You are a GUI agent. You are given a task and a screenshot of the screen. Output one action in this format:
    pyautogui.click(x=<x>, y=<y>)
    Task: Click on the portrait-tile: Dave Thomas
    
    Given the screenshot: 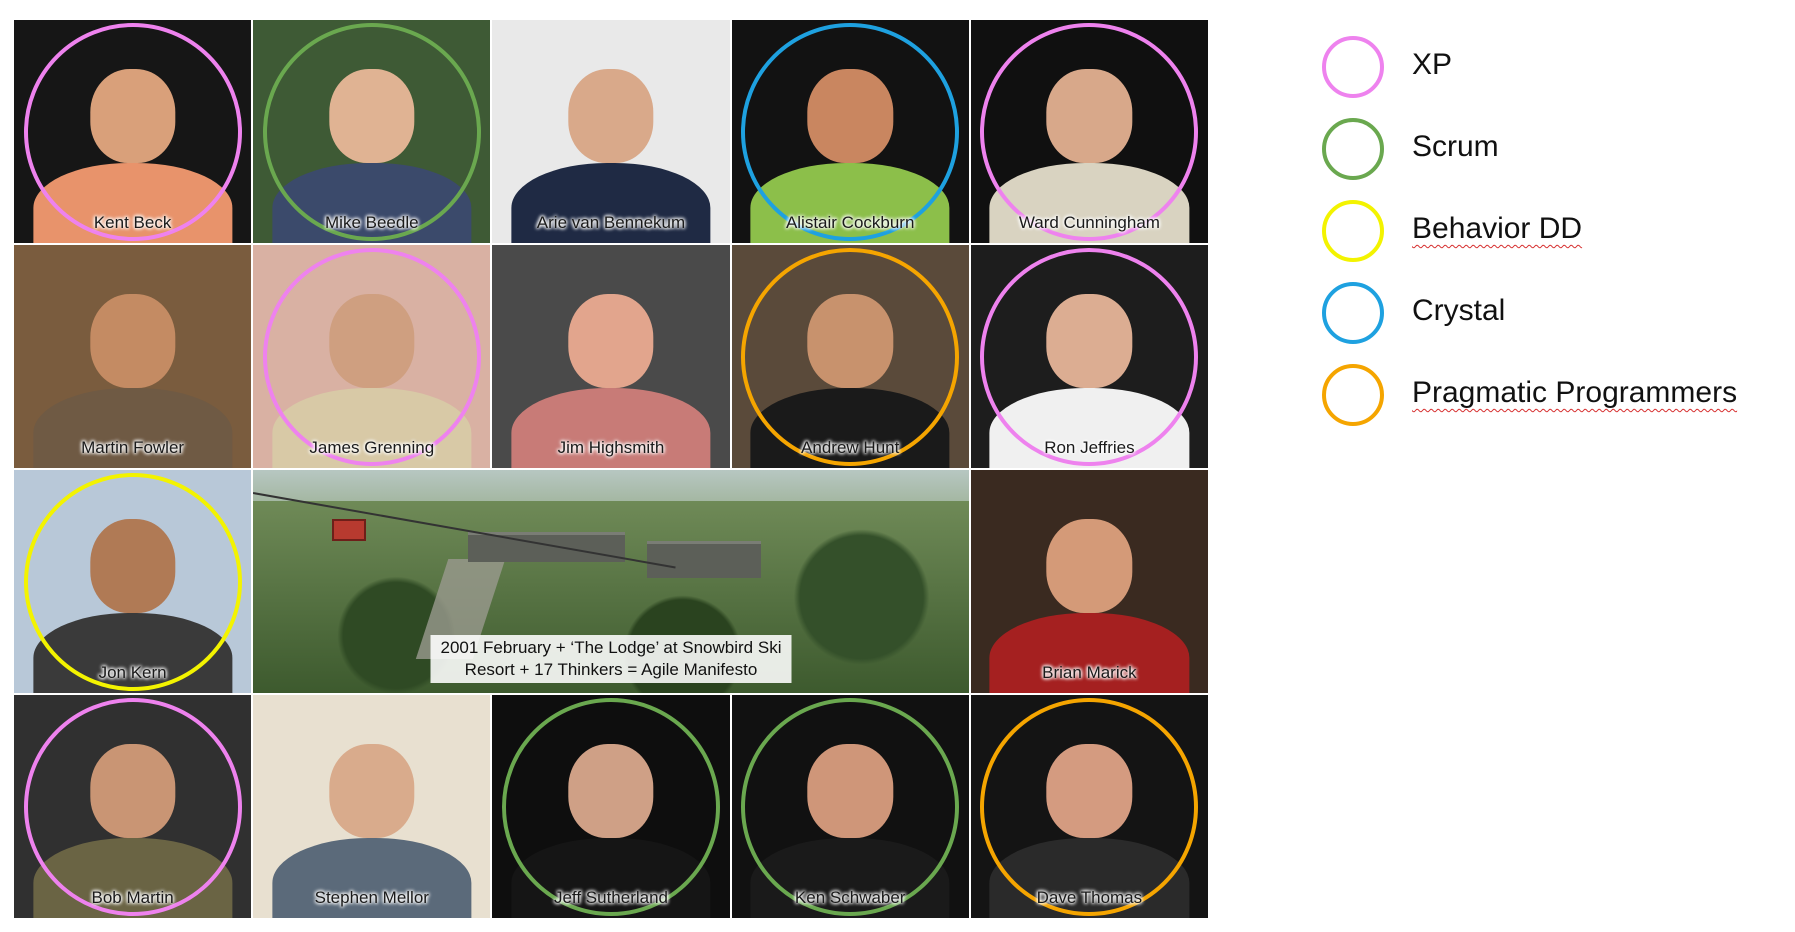 What is the action you would take?
    pyautogui.click(x=1089, y=806)
    